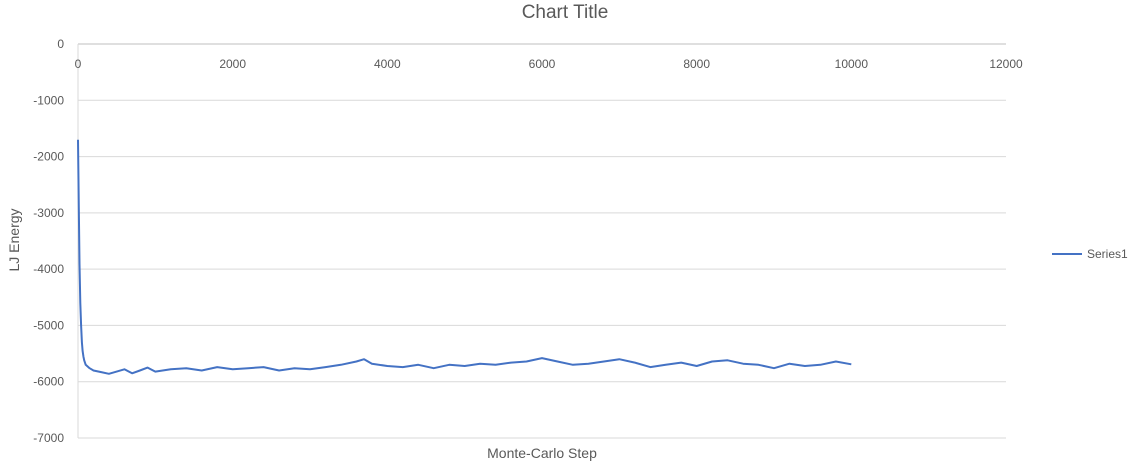 Image resolution: width=1132 pixels, height=470 pixels. I want to click on legend-label-series1: Series1, so click(1107, 254).